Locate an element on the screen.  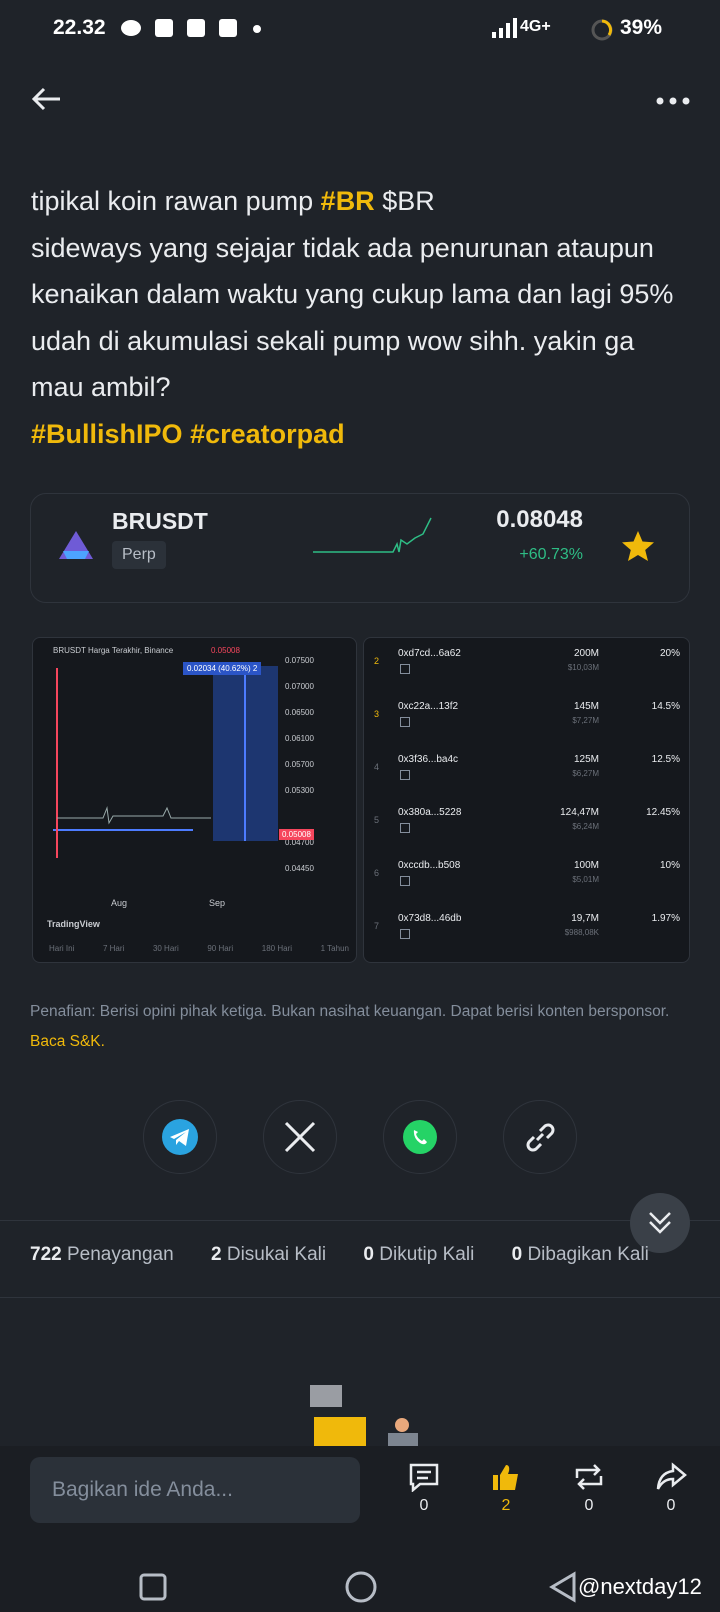
chart-last: 0.05008 is located at coordinates (225, 650).